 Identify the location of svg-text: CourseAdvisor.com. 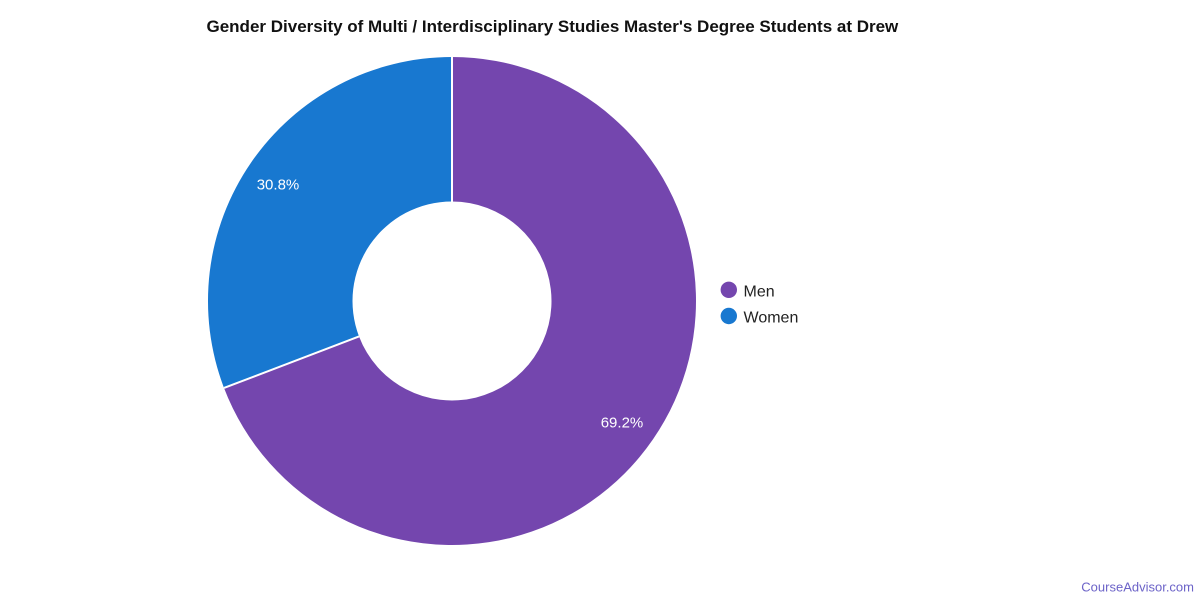
(1137, 587).